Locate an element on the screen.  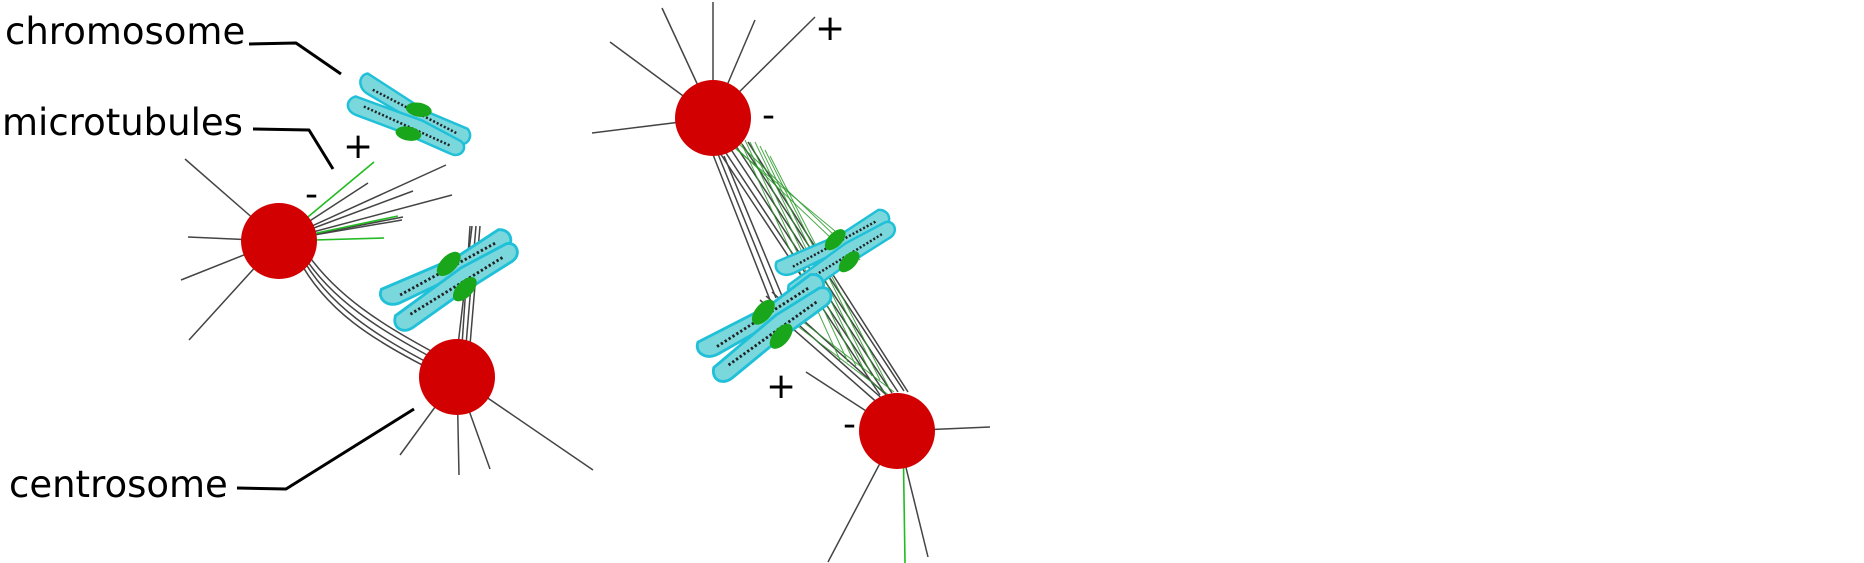
plus-sign-lower-right: + is located at coordinates (781, 386).